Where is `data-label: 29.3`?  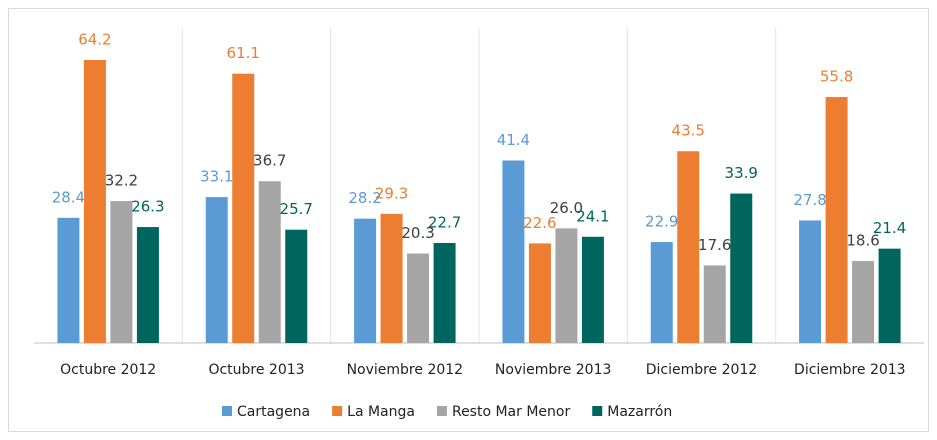
data-label: 29.3 is located at coordinates (391, 193).